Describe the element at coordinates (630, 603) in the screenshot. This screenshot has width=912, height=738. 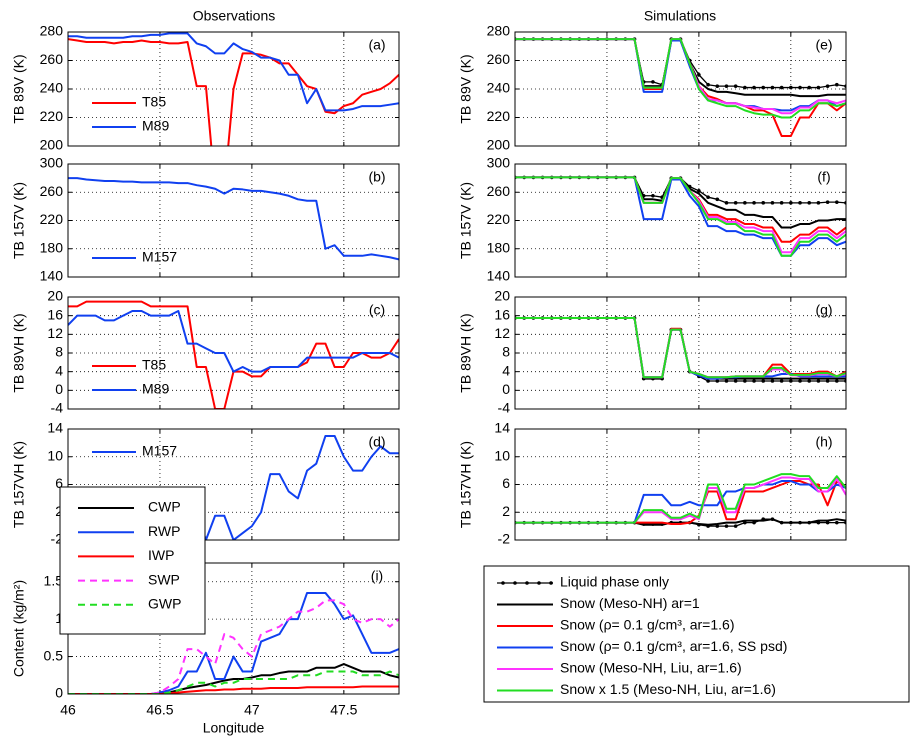
I see `legend-label: Snow (Meso-NH) ar=1` at that location.